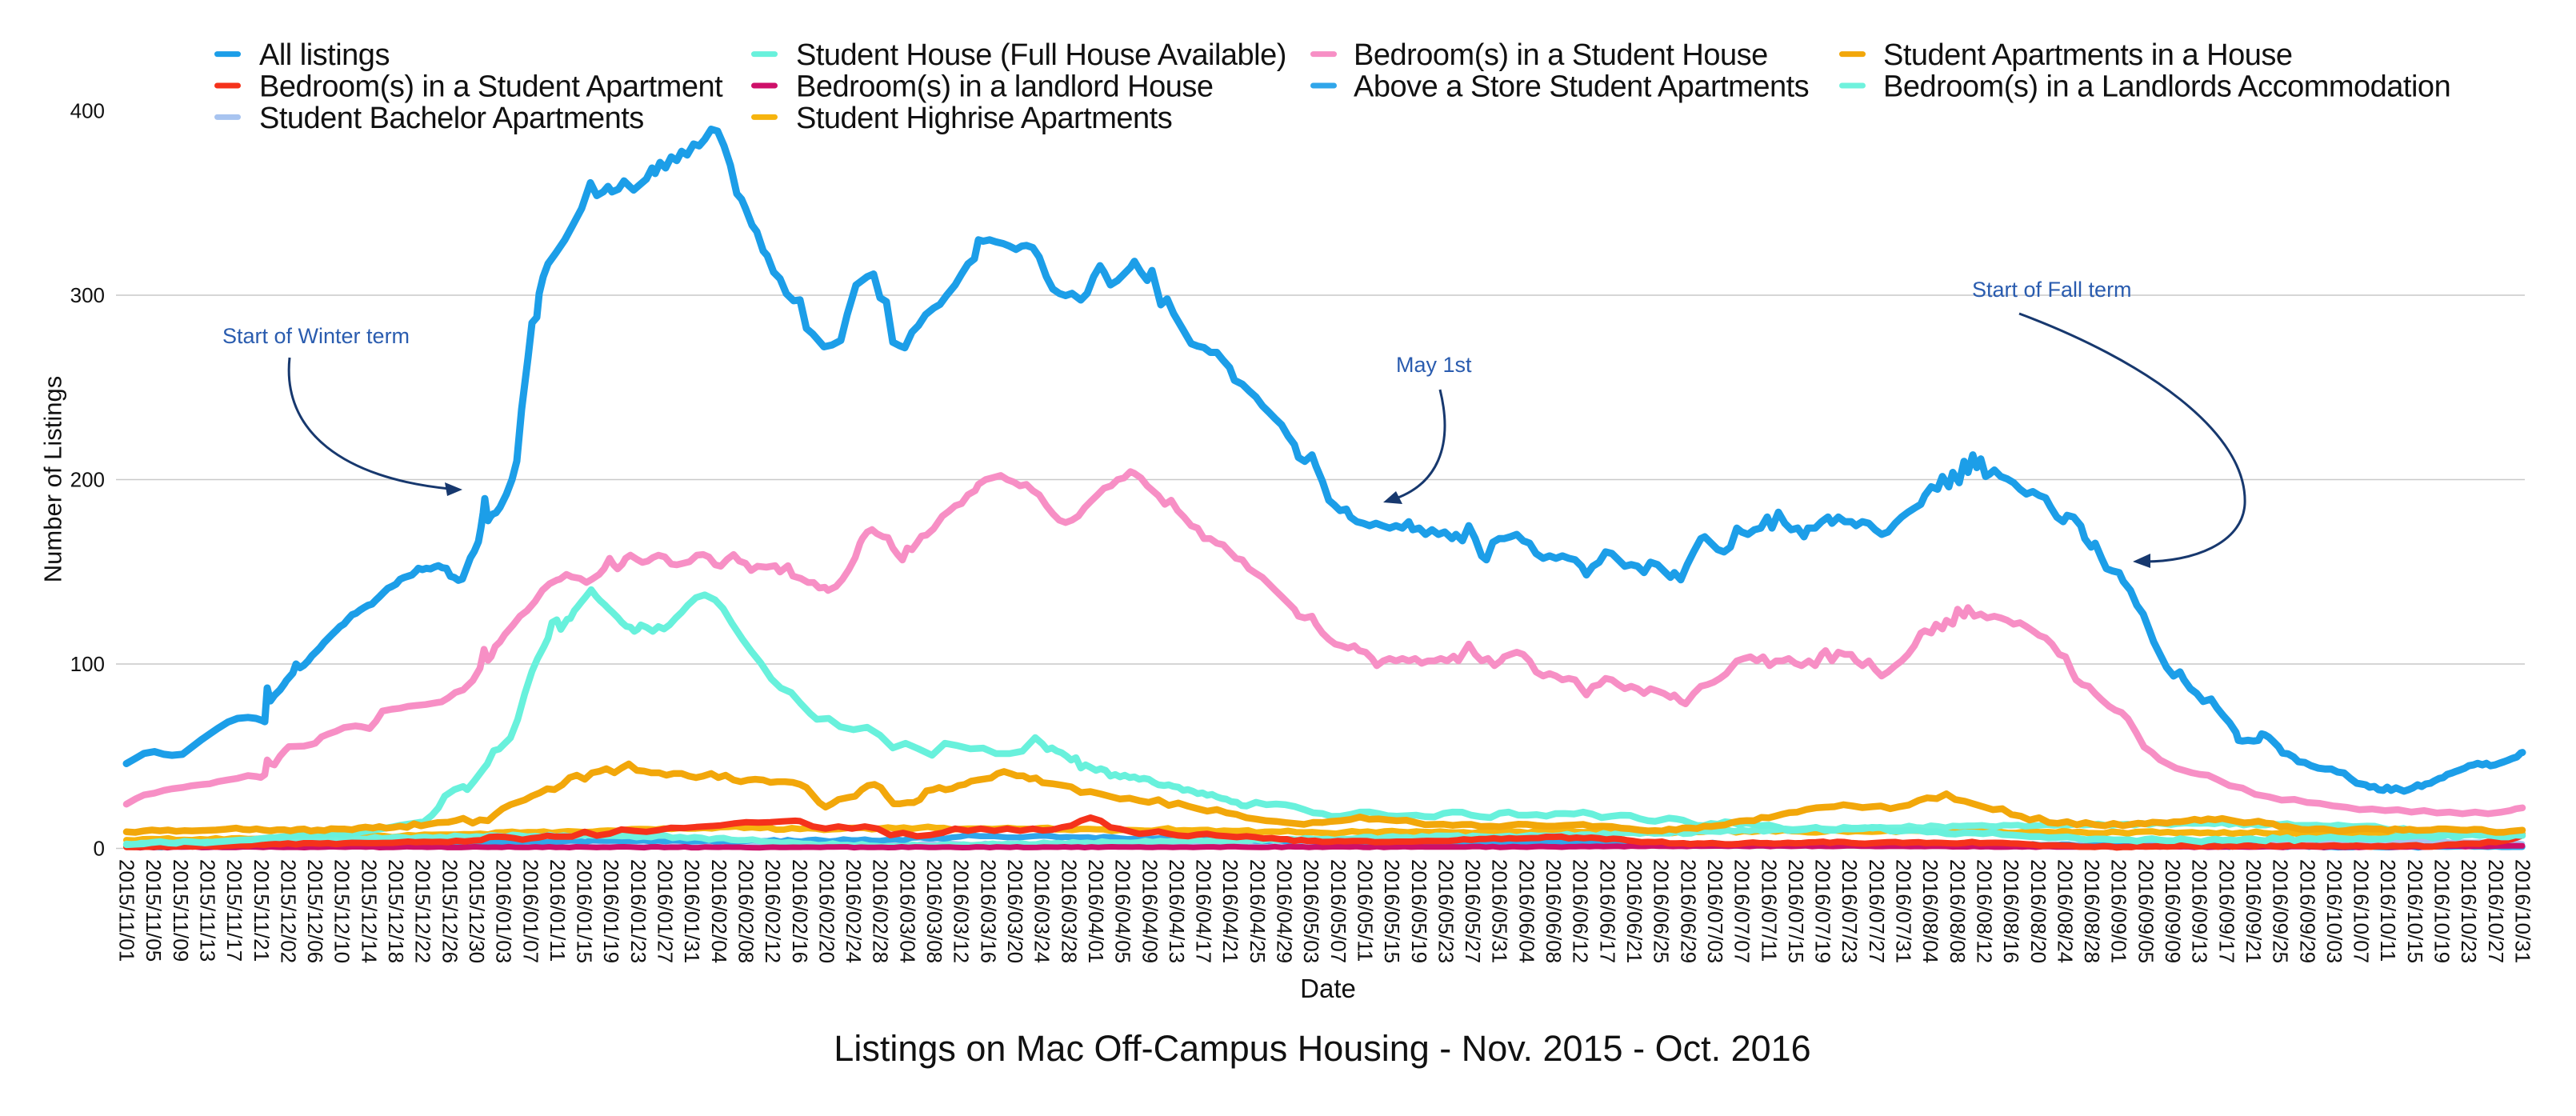 This screenshot has height=1116, width=2576. I want to click on svg-text: 2015/11/13, so click(208, 910).